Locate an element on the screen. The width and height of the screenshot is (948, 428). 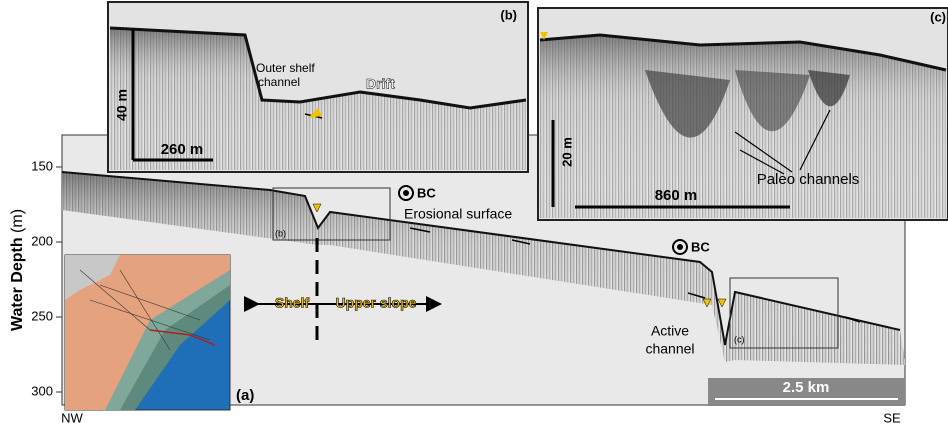
y-tick-label: 300 is located at coordinates (42, 390).